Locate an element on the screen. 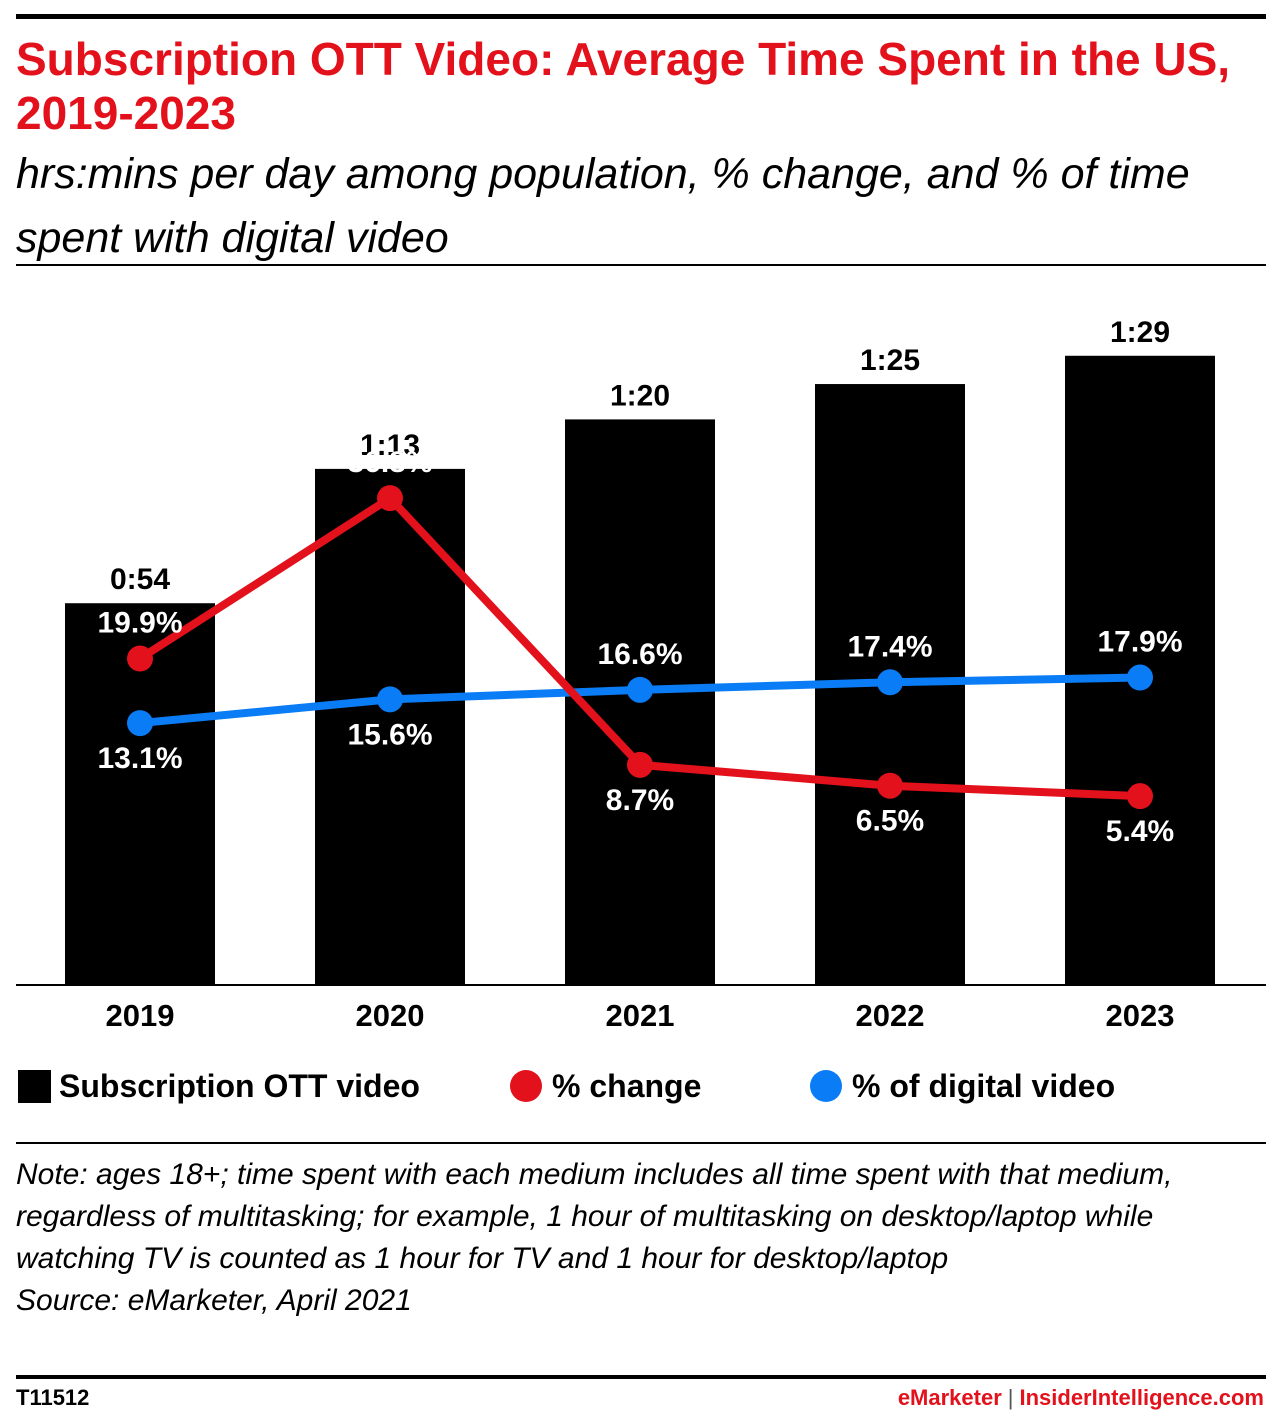 The width and height of the screenshot is (1280, 1416). legend-label-bars: Subscription OTT video is located at coordinates (239, 1085).